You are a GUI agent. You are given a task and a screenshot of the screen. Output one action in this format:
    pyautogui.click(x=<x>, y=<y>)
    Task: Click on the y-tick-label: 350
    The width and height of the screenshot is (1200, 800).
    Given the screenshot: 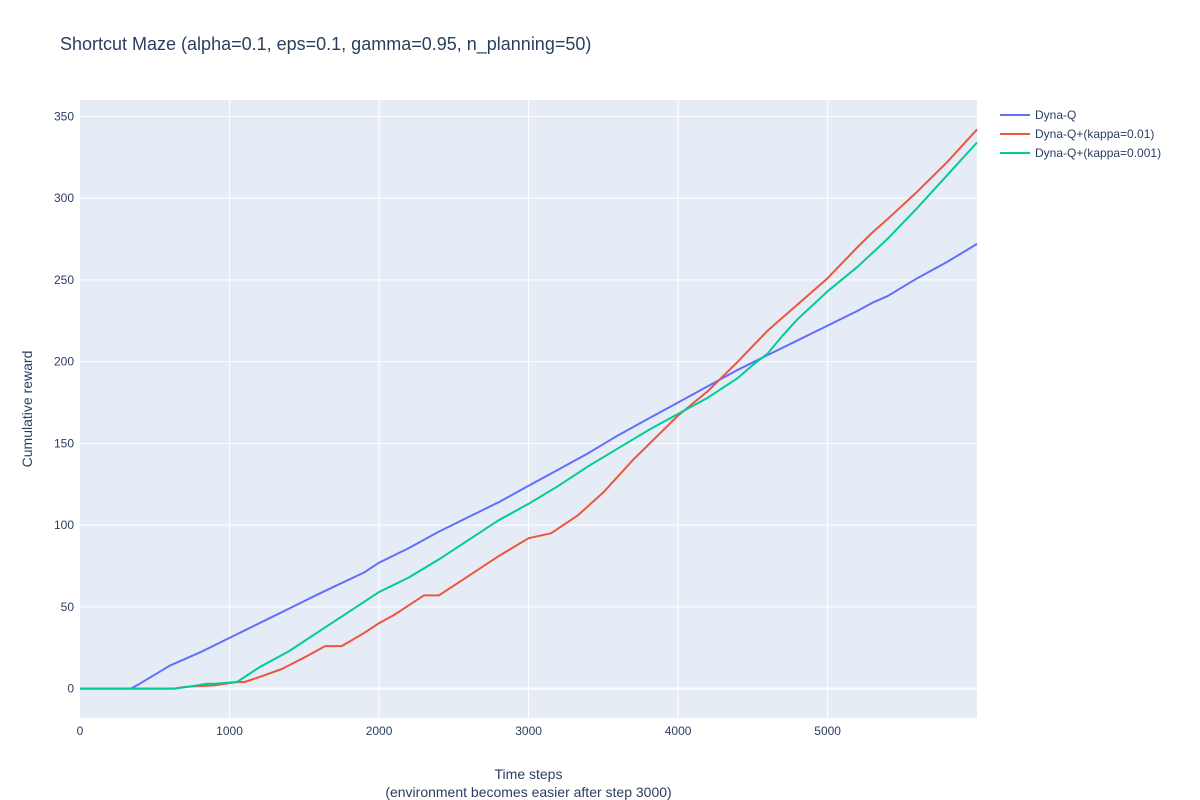 What is the action you would take?
    pyautogui.click(x=64, y=116)
    